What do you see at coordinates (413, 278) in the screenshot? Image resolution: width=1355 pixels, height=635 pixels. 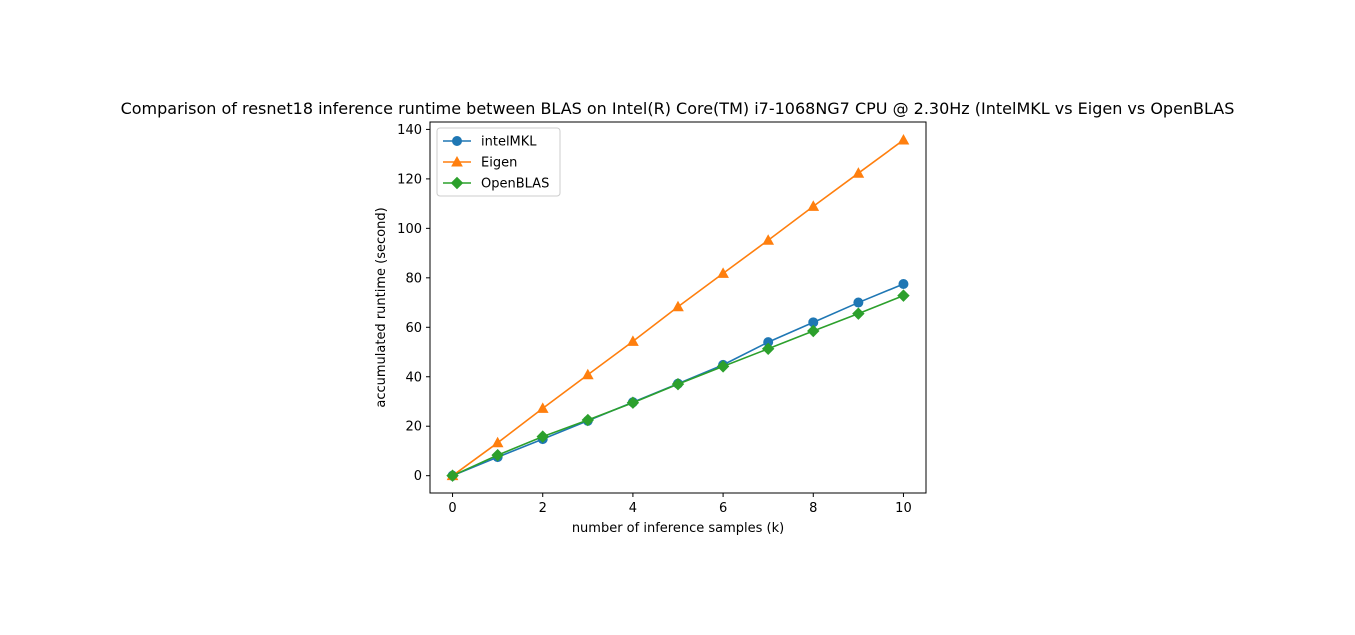 I see `y-tick-label: 80` at bounding box center [413, 278].